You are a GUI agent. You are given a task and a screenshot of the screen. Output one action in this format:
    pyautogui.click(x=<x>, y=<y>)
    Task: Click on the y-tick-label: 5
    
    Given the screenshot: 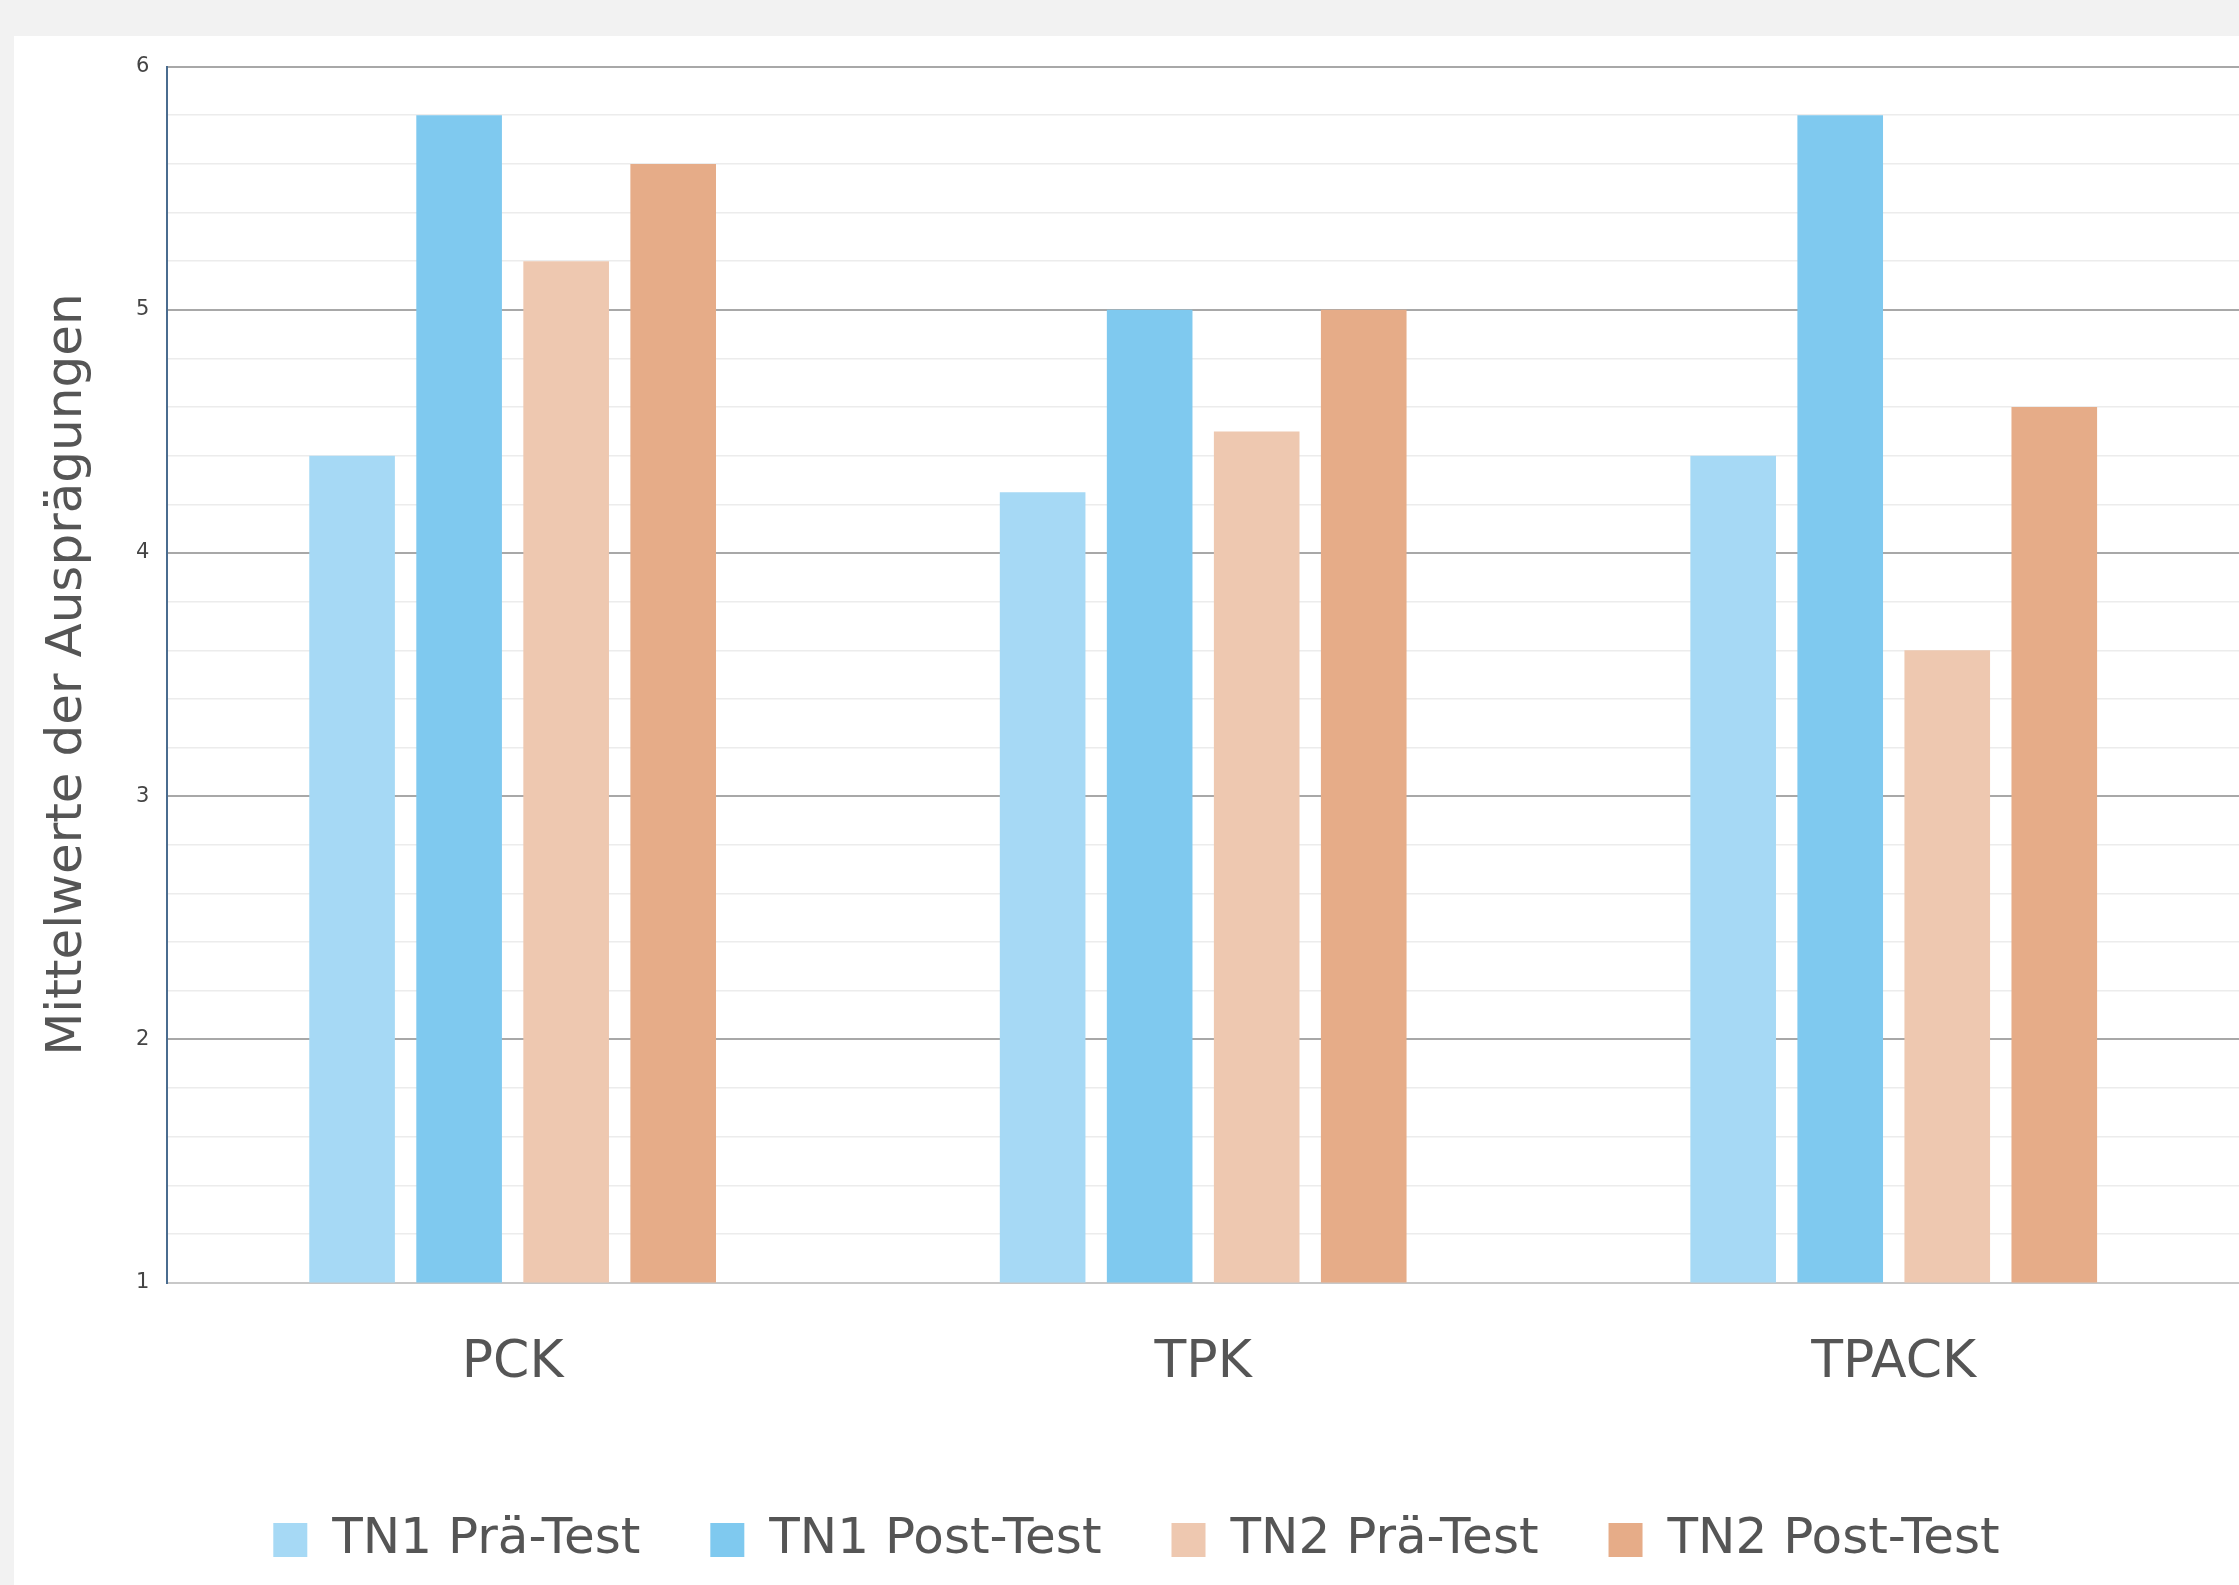 What is the action you would take?
    pyautogui.click(x=142, y=308)
    